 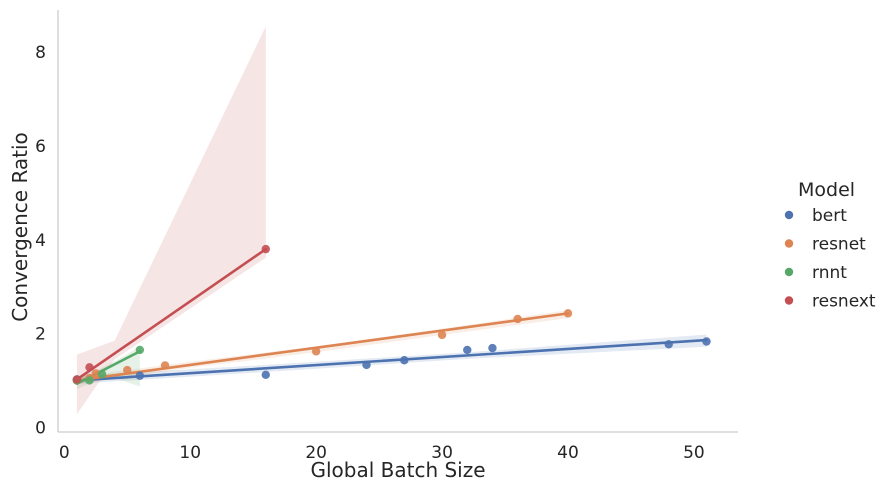 I want to click on legend-label-resnext: resnext, so click(x=844, y=302).